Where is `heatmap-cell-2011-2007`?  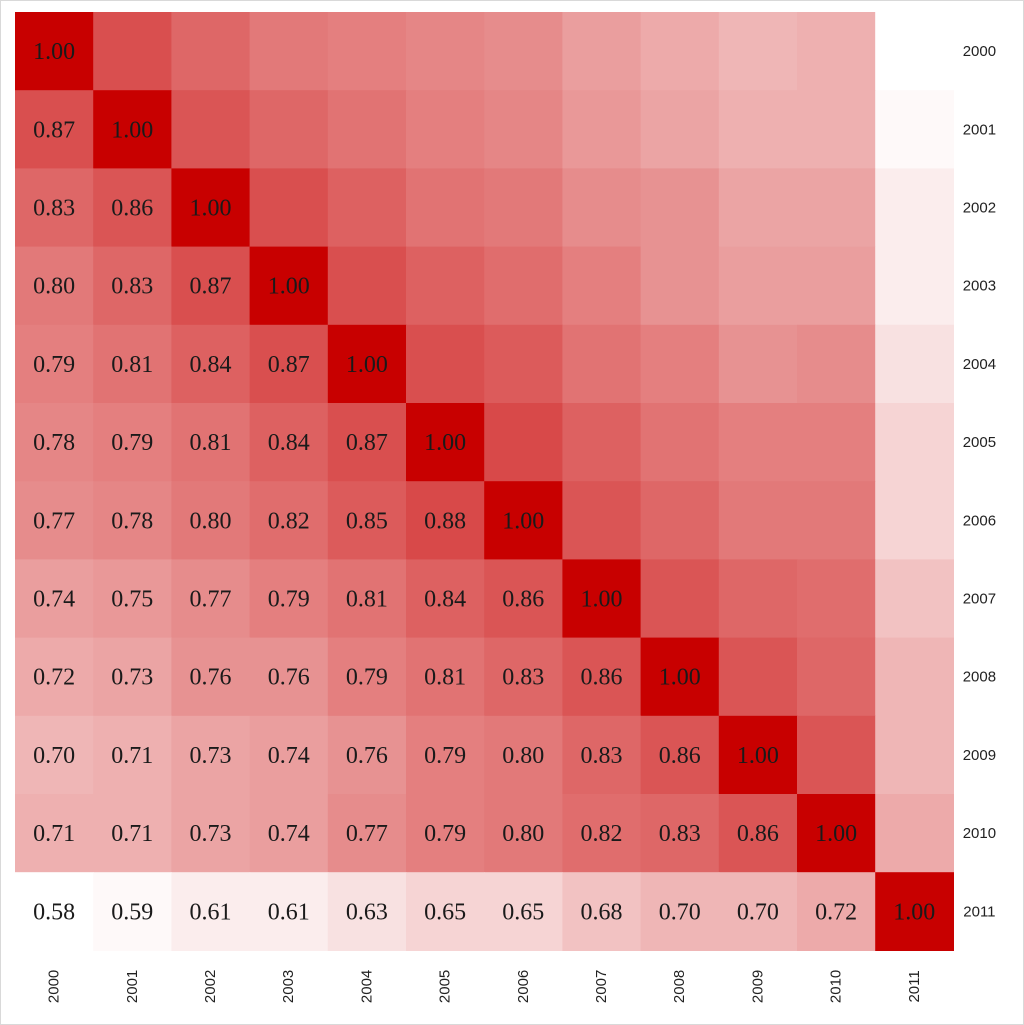 heatmap-cell-2011-2007 is located at coordinates (602, 911).